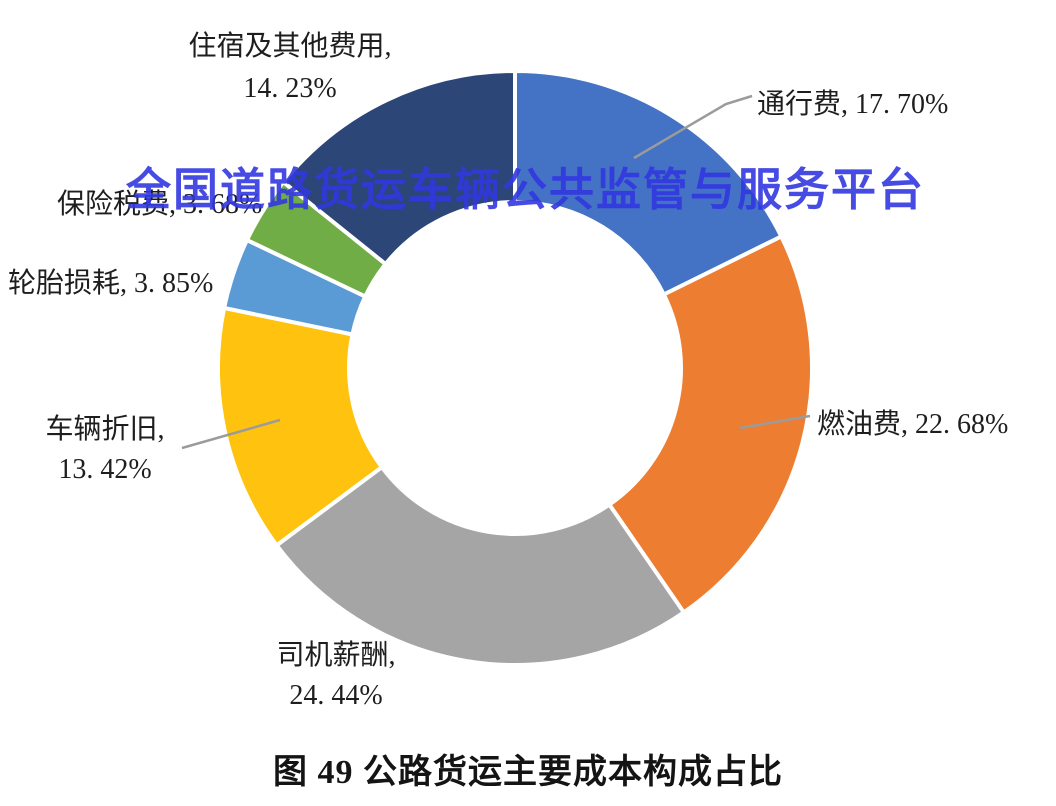  I want to click on label-toll: 通行费, 17. 70%, so click(853, 104).